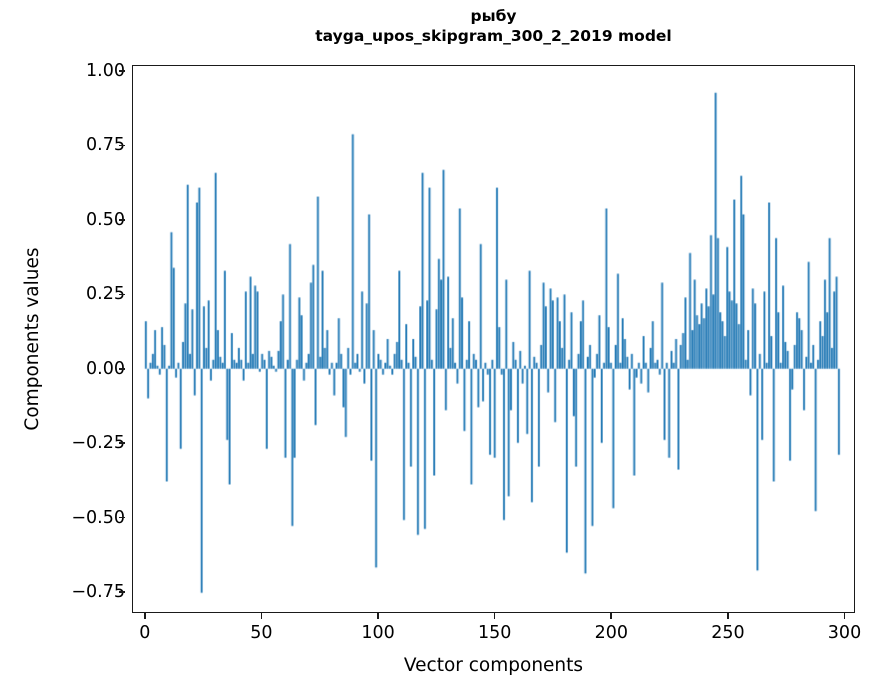  Describe the element at coordinates (611, 633) in the screenshot. I see `x-tick-label: 200` at that location.